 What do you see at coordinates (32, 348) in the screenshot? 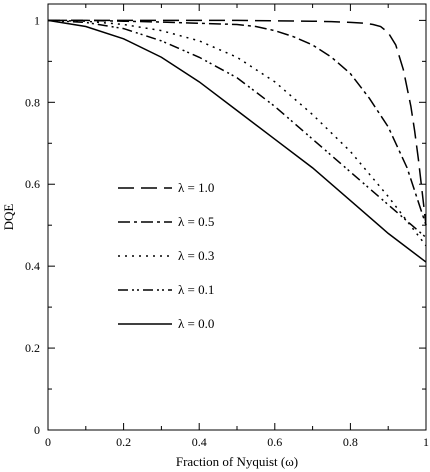
I see `y-tick-label: 0.2` at bounding box center [32, 348].